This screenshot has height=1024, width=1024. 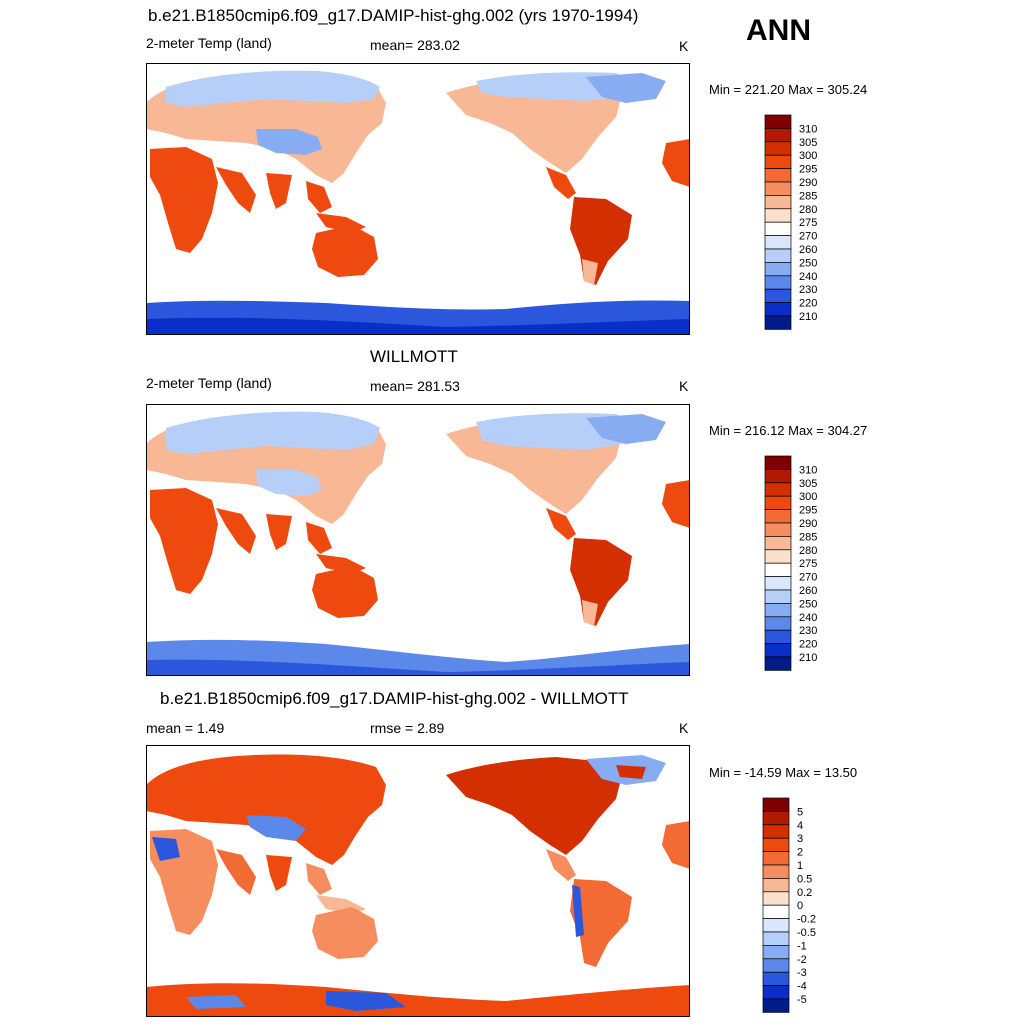 What do you see at coordinates (414, 356) in the screenshot?
I see `panel-2-title: WILLMOTT` at bounding box center [414, 356].